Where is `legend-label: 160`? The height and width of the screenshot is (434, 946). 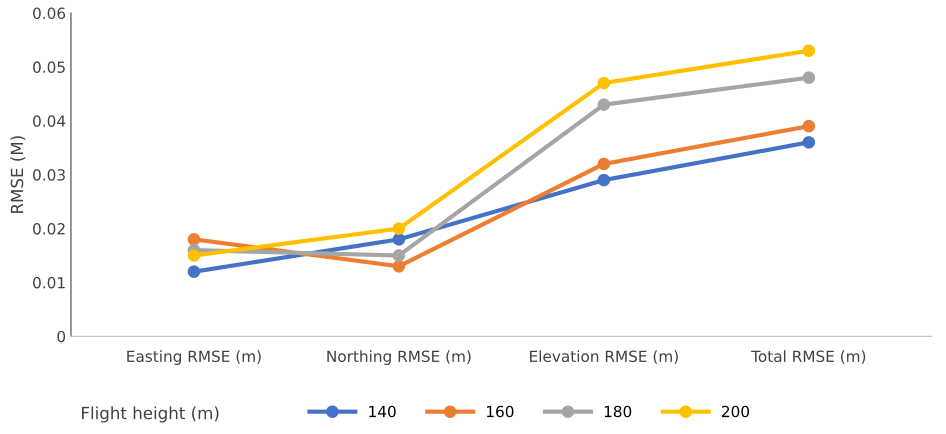 legend-label: 160 is located at coordinates (500, 412).